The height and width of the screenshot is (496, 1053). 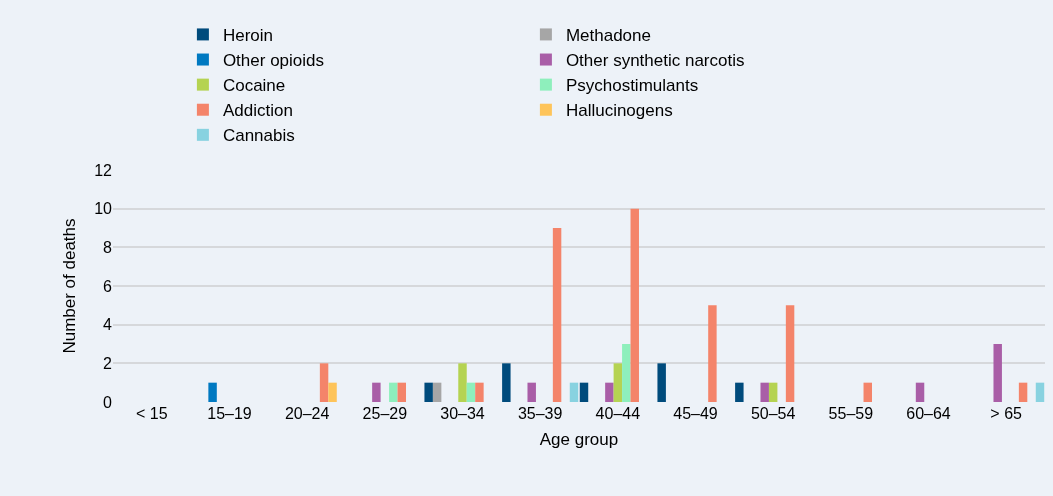 I want to click on x-tick-label: 30–34, so click(x=462, y=413).